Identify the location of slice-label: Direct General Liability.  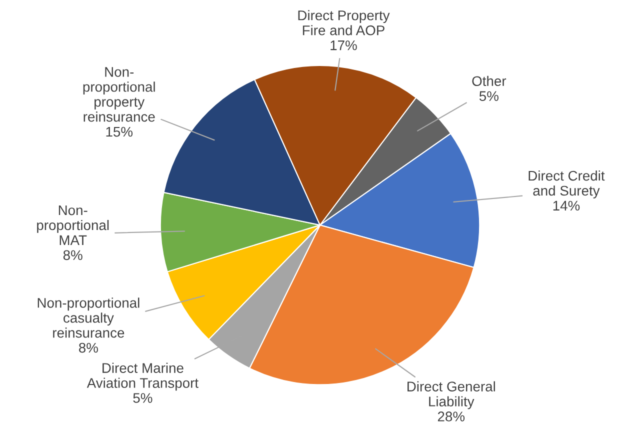
(451, 395).